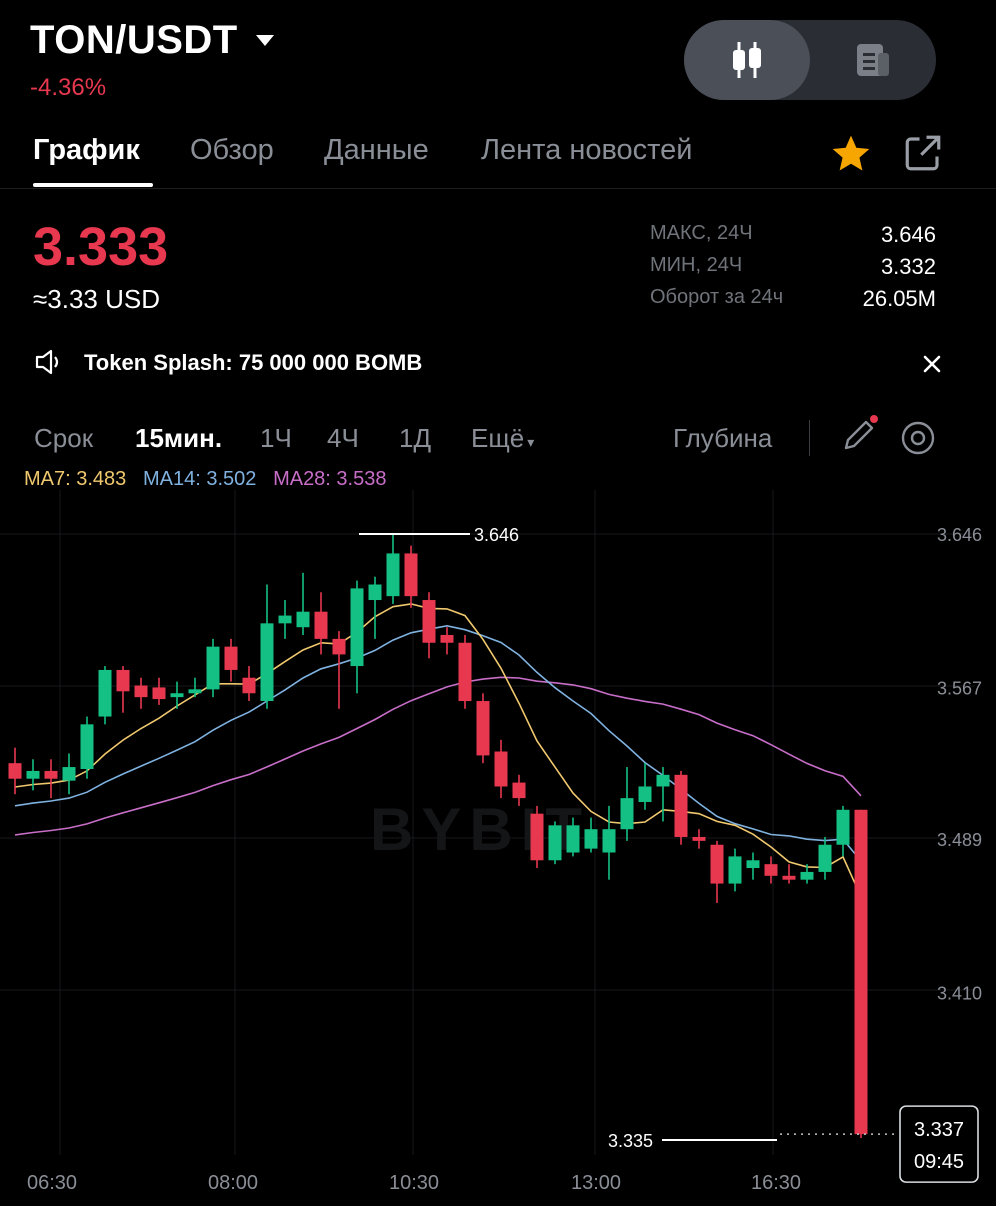 This screenshot has height=1206, width=996. What do you see at coordinates (276, 438) in the screenshot?
I see `timeframe-1h: 1Ч` at bounding box center [276, 438].